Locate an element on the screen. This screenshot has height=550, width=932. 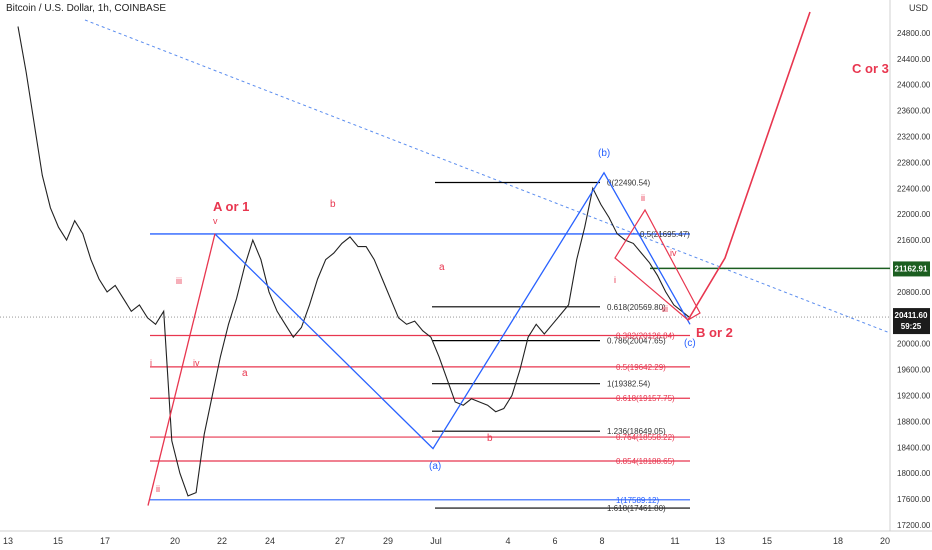
annotation-iv-1: iv is located at coordinates (196, 363).